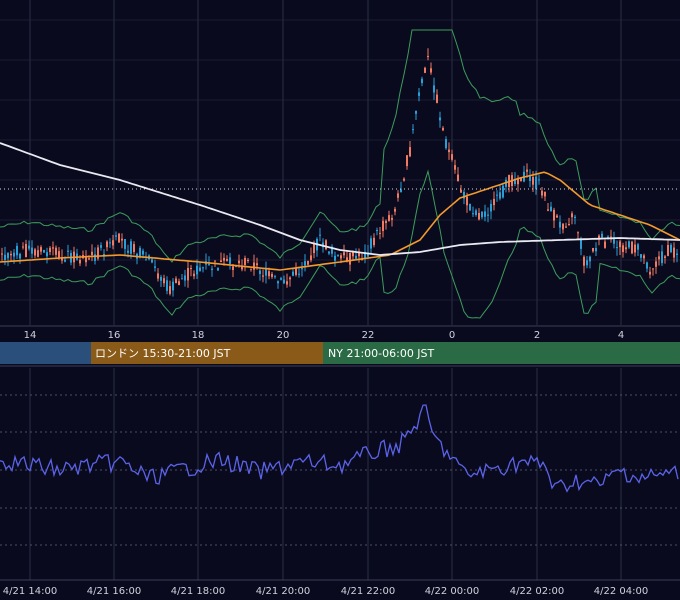  What do you see at coordinates (163, 353) in the screenshot?
I see `session-london-label: ロンドン 15:30-21:00 JST` at bounding box center [163, 353].